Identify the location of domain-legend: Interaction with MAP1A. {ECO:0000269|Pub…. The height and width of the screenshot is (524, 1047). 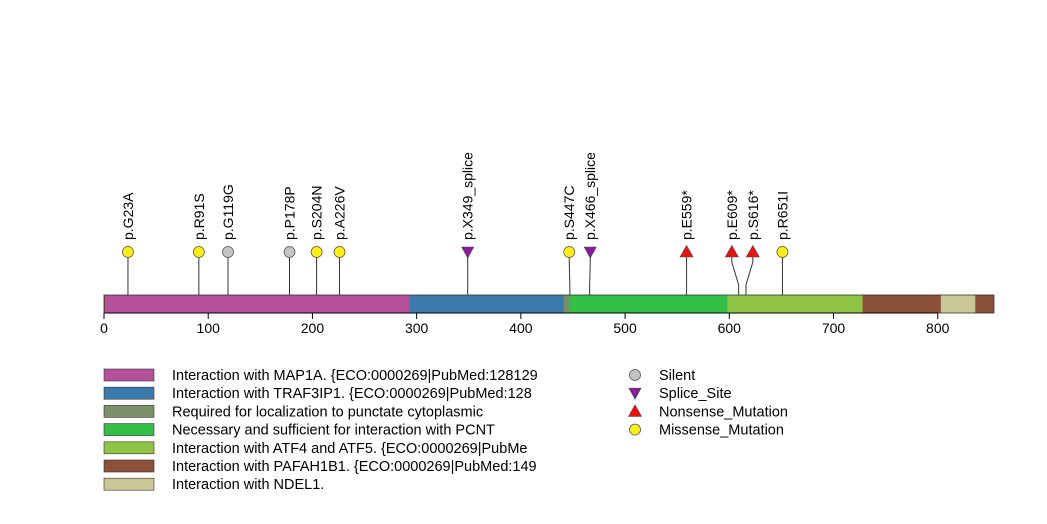
(320, 430).